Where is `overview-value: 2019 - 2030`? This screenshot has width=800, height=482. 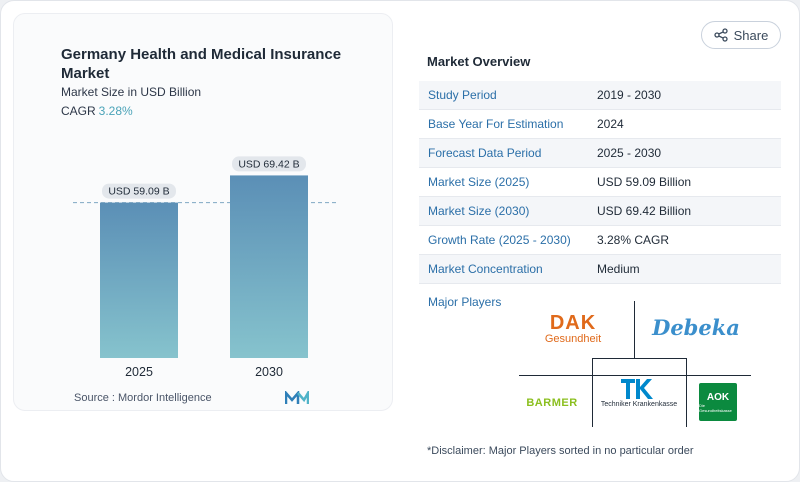
overview-value: 2019 - 2030 is located at coordinates (629, 95).